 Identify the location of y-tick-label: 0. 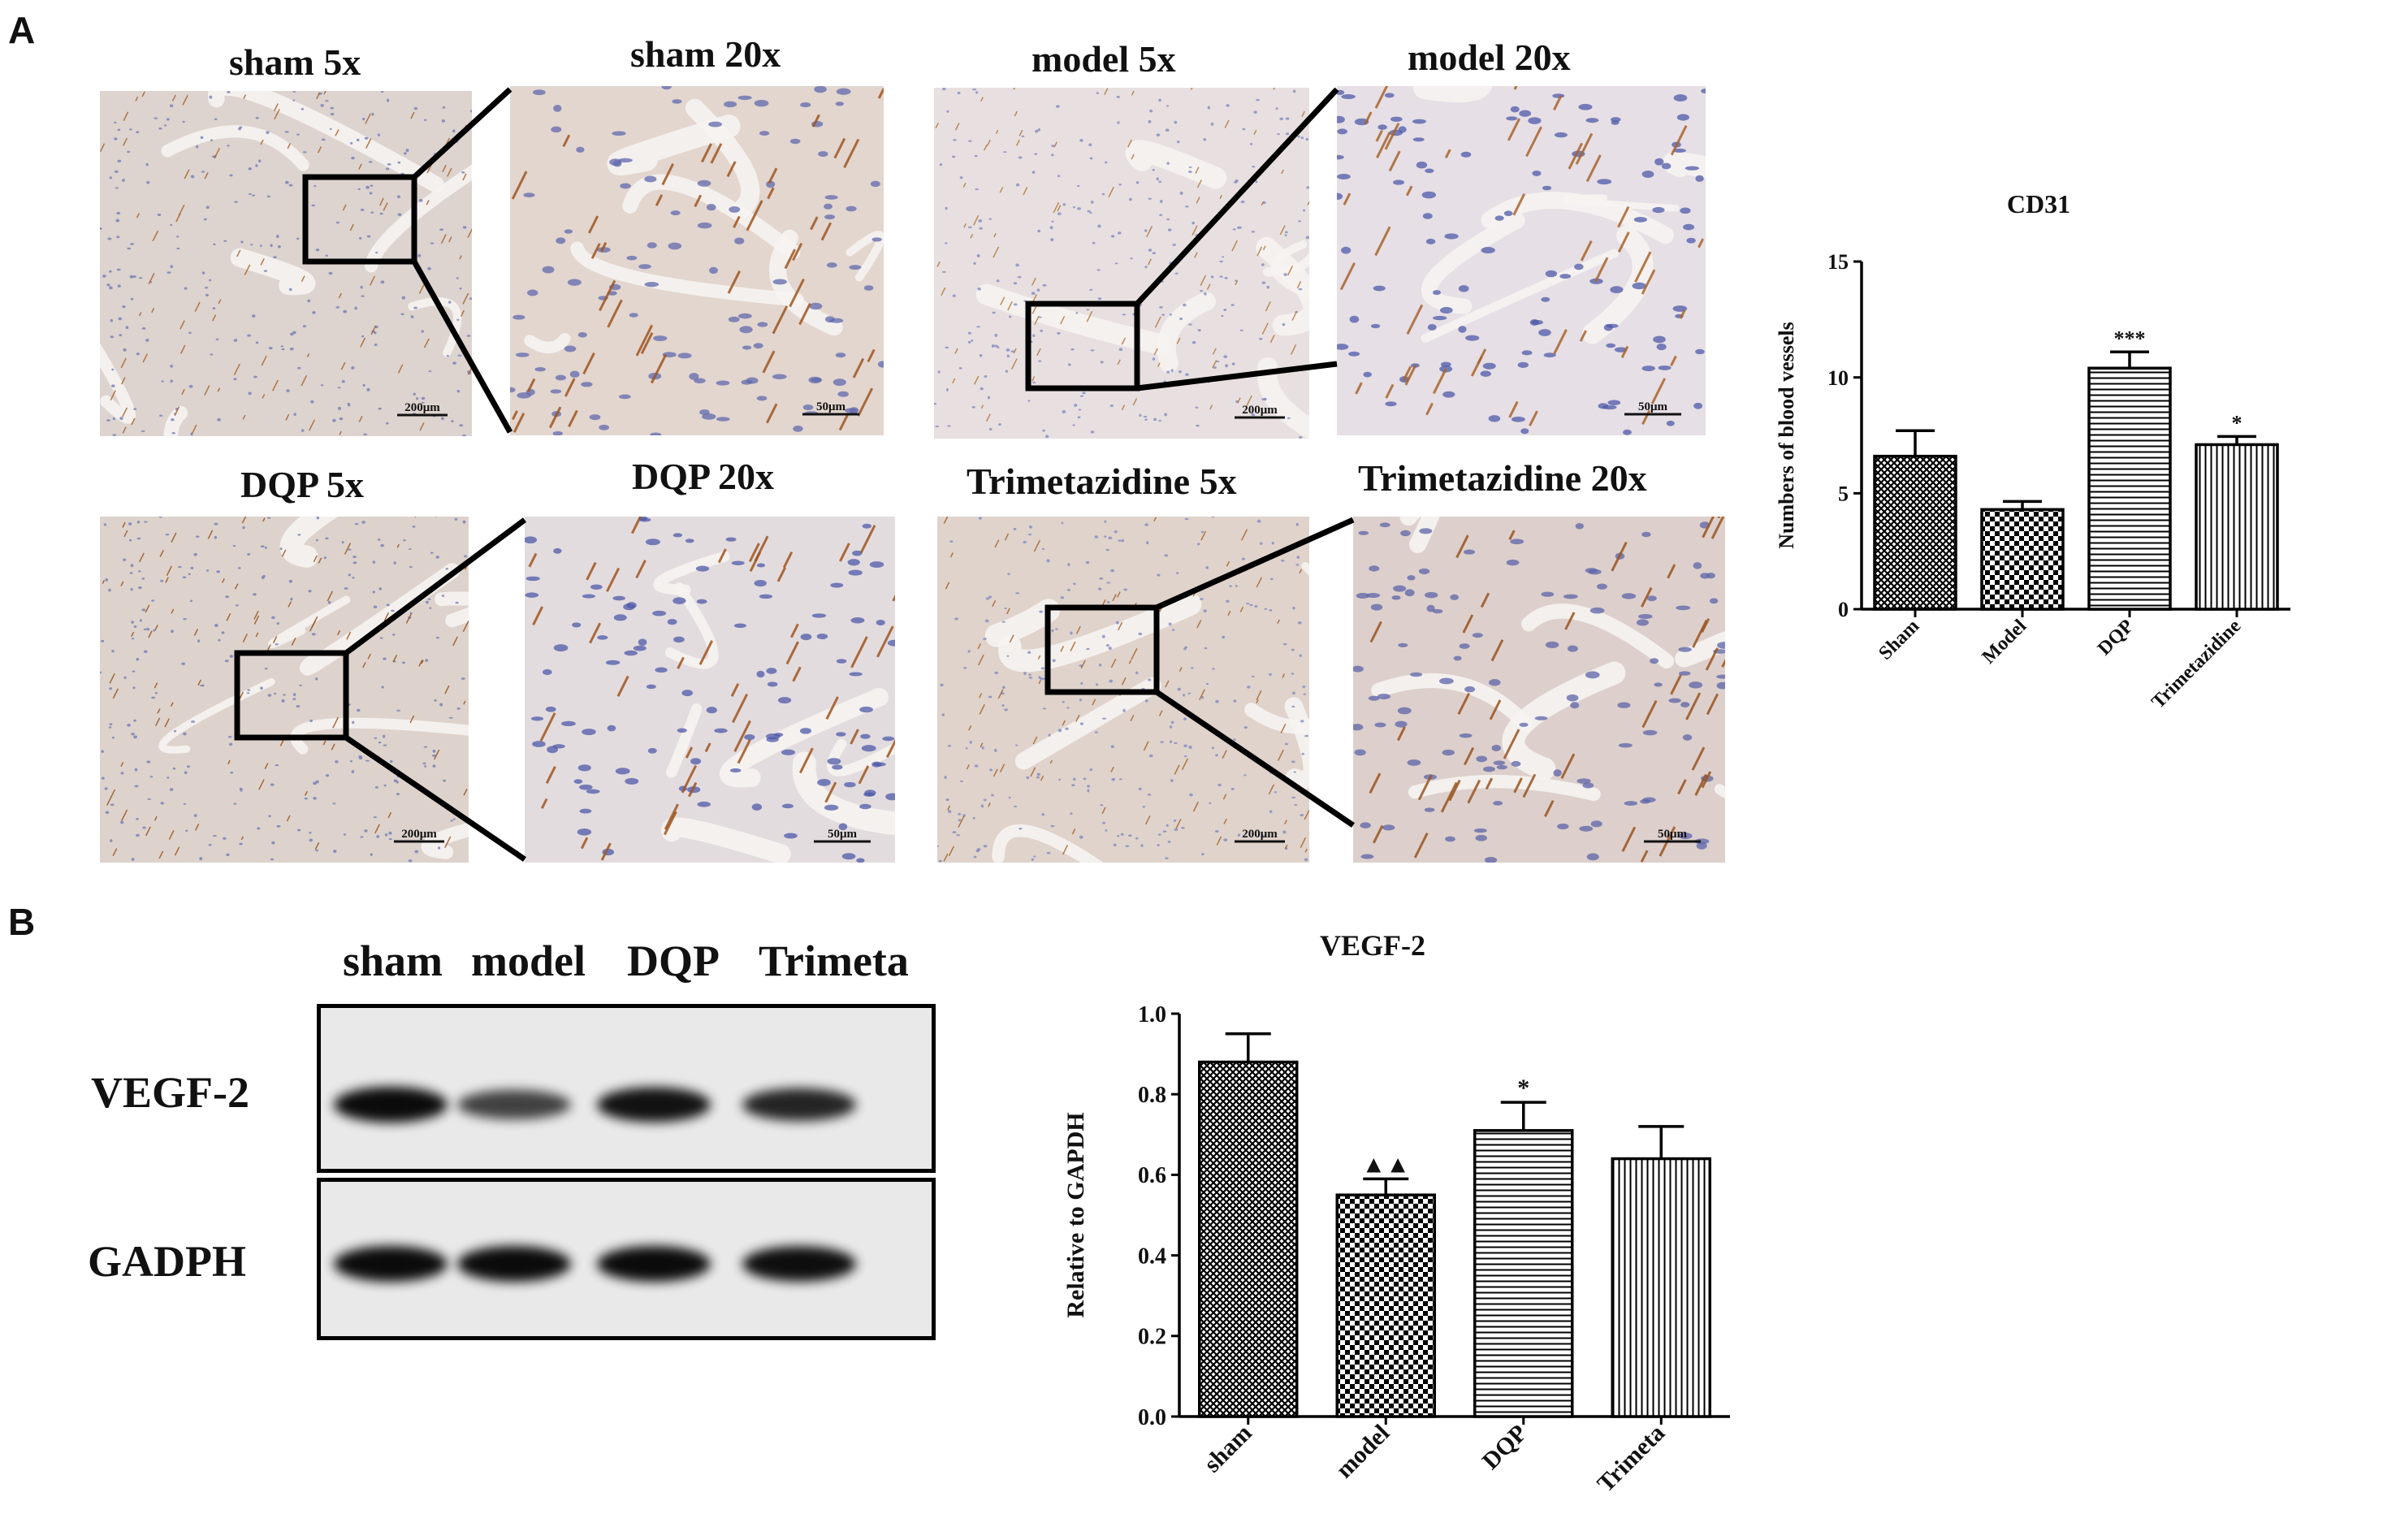
(1843, 609).